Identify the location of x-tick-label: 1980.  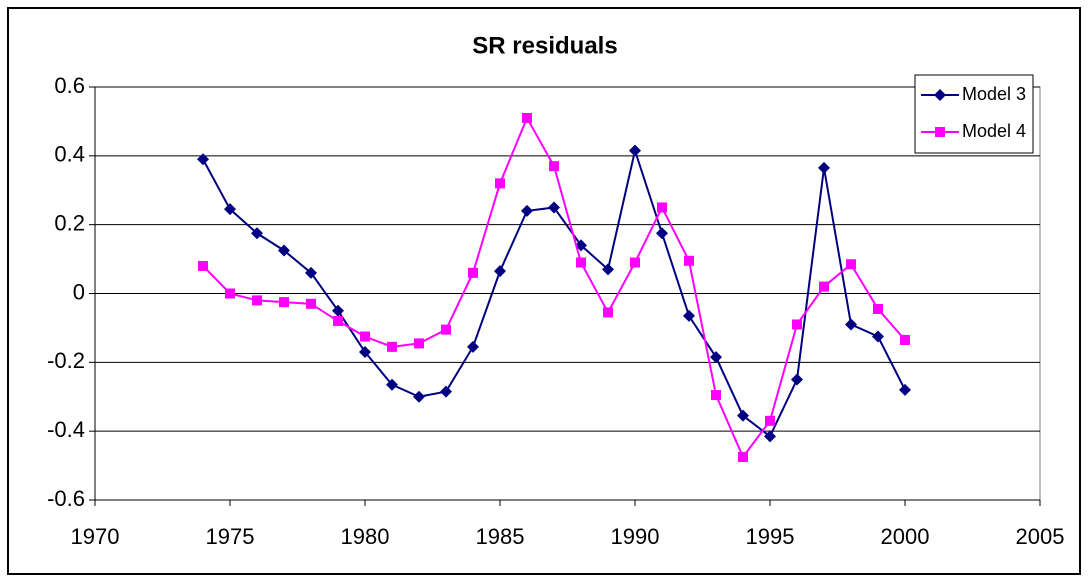
(365, 536).